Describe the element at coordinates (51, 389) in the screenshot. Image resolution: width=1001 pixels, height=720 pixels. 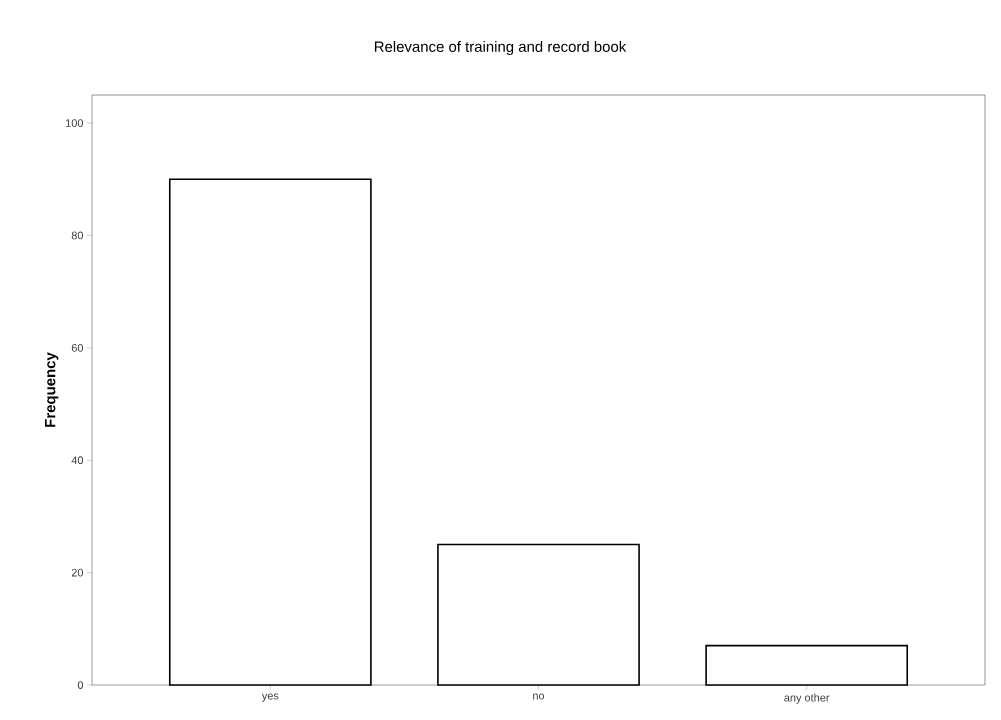
I see `y-axis-title: Frequency` at that location.